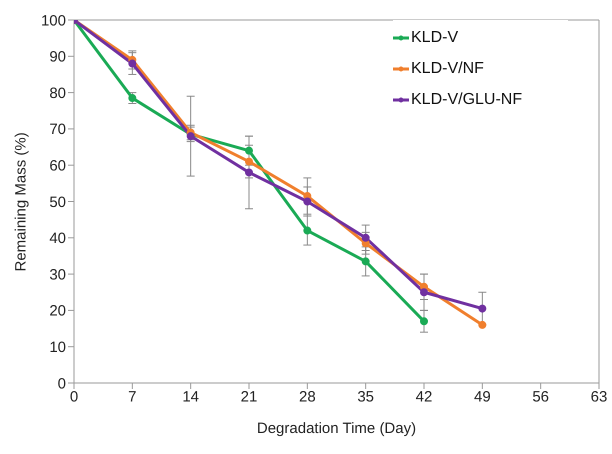  Describe the element at coordinates (57, 275) in the screenshot. I see `y-tick-label: 30` at that location.